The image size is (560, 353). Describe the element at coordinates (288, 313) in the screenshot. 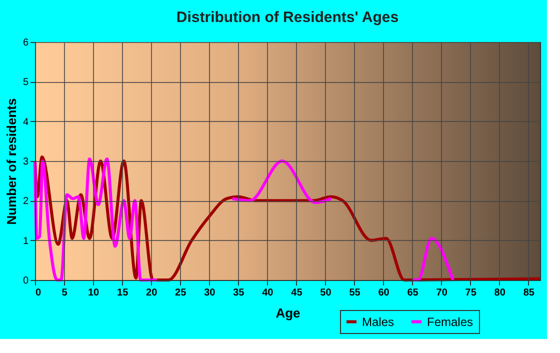

I see `x-axis-title: Age` at that location.